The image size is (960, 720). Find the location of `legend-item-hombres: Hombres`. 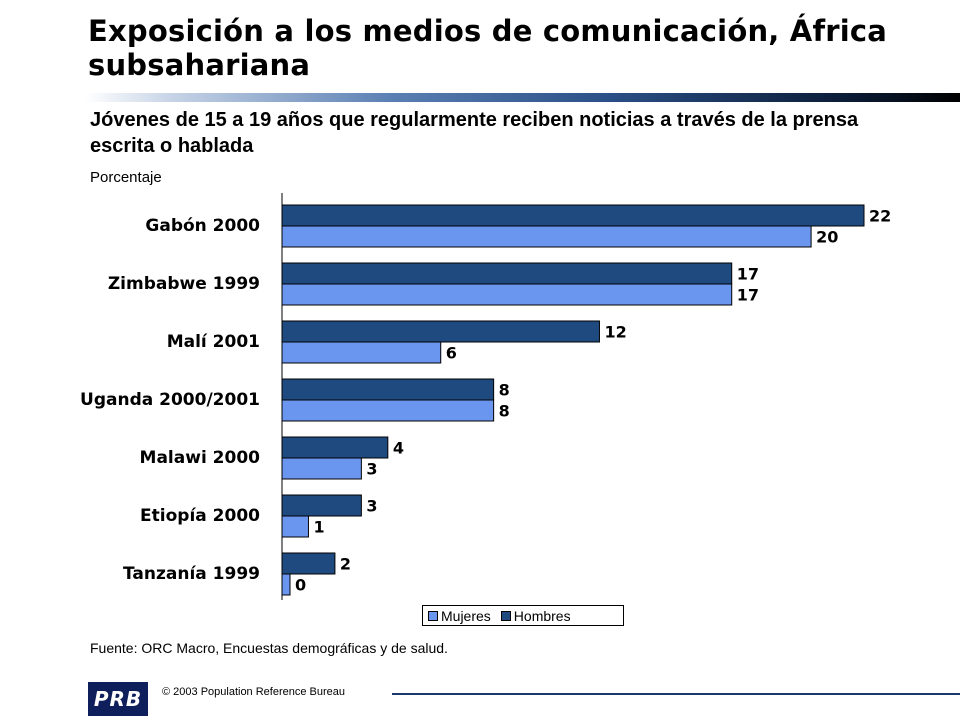

legend-item-hombres: Hombres is located at coordinates (535, 615).